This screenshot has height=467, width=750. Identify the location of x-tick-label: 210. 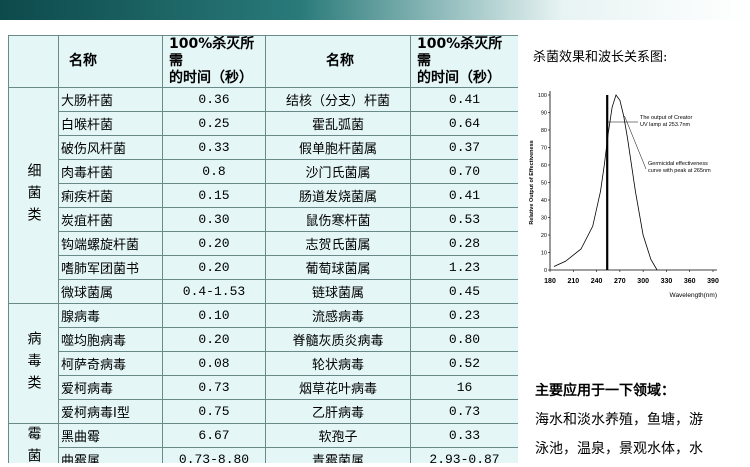
(573, 281).